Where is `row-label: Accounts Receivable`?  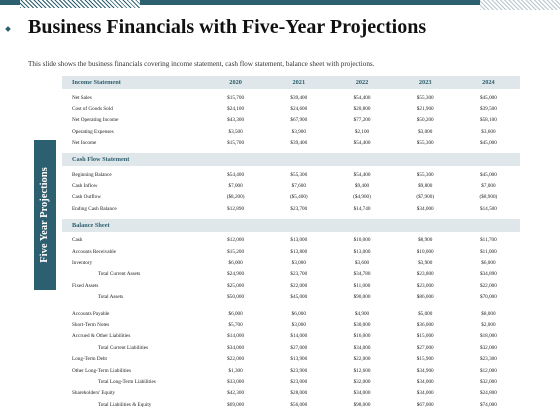 row-label: Accounts Receivable is located at coordinates (94, 251).